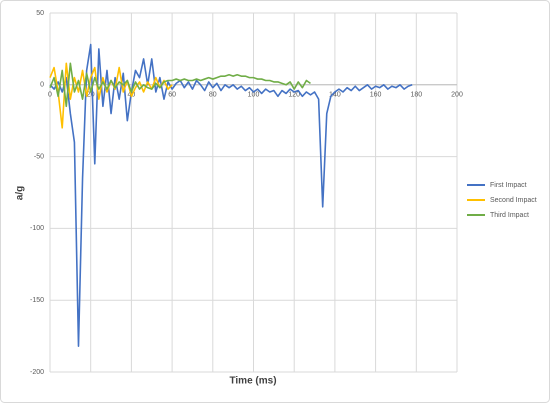 This screenshot has width=550, height=408. I want to click on x-tick-label: 140, so click(335, 95).